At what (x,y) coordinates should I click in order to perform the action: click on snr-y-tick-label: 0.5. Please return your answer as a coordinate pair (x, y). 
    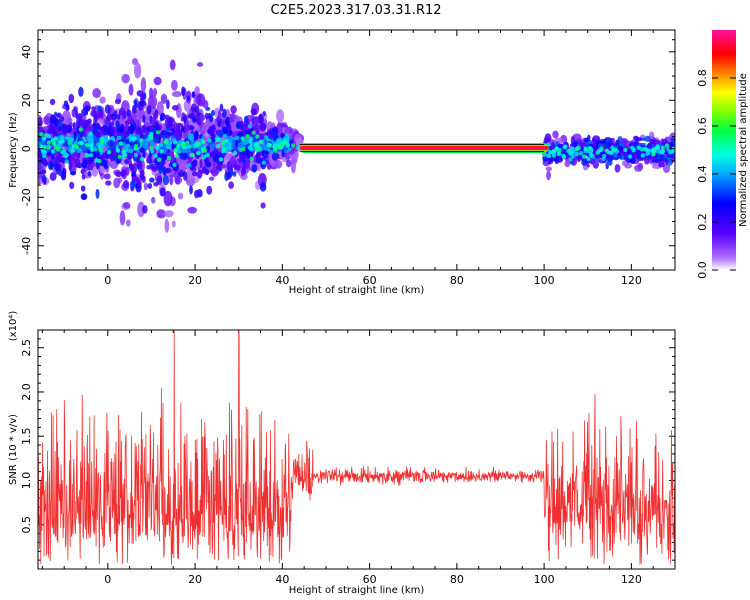
    Looking at the image, I should click on (26, 525).